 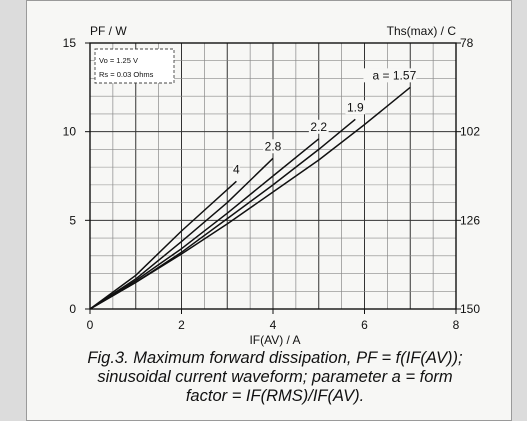 I want to click on y-right-tick-label: 78, so click(x=467, y=43).